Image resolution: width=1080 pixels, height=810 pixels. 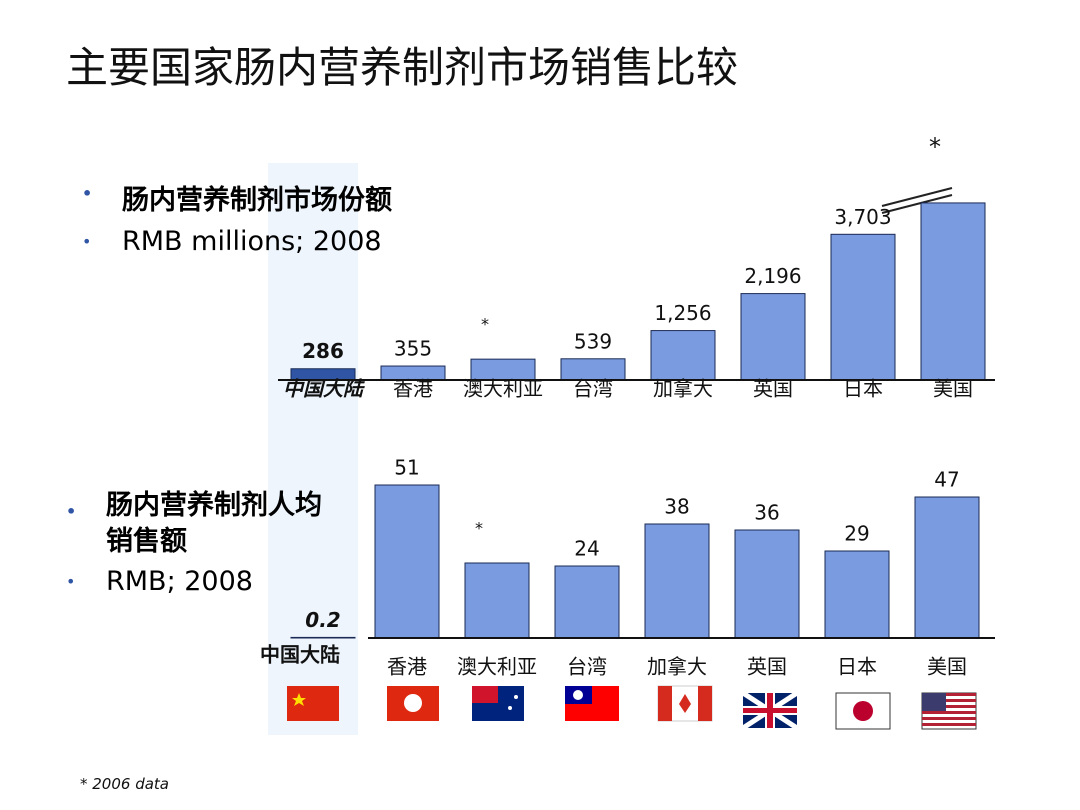 What do you see at coordinates (766, 513) in the screenshot?
I see `value-label: 36` at bounding box center [766, 513].